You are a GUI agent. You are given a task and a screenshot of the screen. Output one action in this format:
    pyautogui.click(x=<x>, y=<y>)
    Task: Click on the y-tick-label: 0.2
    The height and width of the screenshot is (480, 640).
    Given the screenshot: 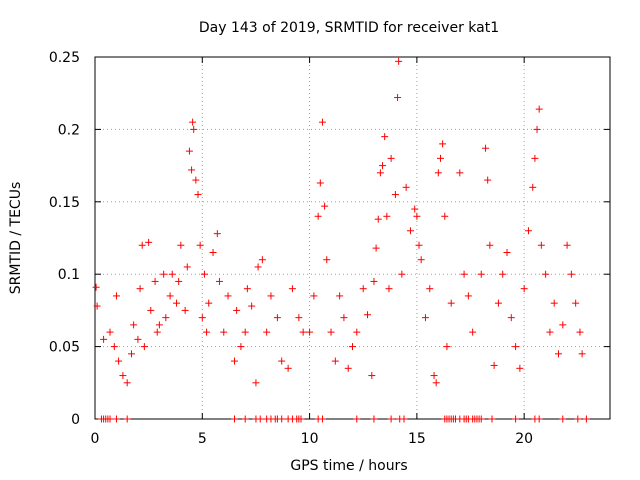 What is the action you would take?
    pyautogui.click(x=69, y=130)
    